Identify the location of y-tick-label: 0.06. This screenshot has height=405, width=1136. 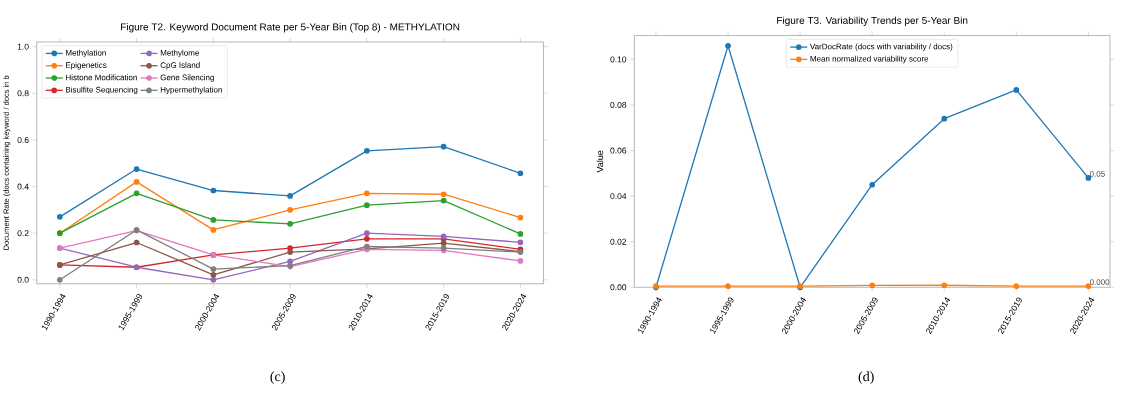
(618, 150).